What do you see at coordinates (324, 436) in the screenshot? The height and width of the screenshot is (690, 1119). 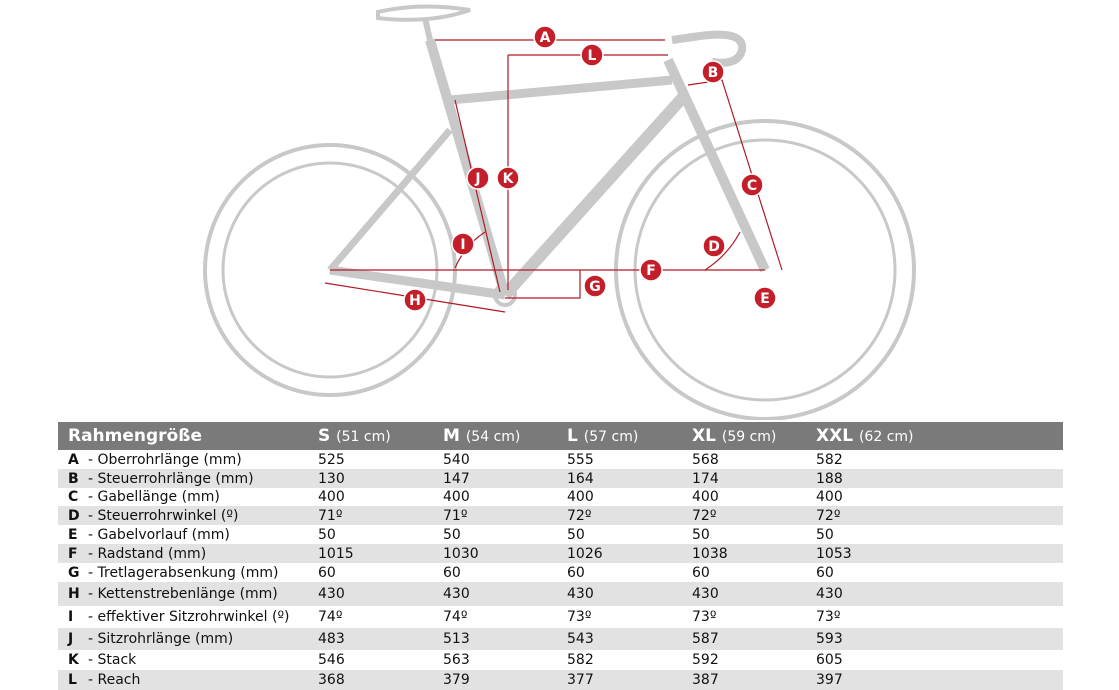 I see `size-name: S` at bounding box center [324, 436].